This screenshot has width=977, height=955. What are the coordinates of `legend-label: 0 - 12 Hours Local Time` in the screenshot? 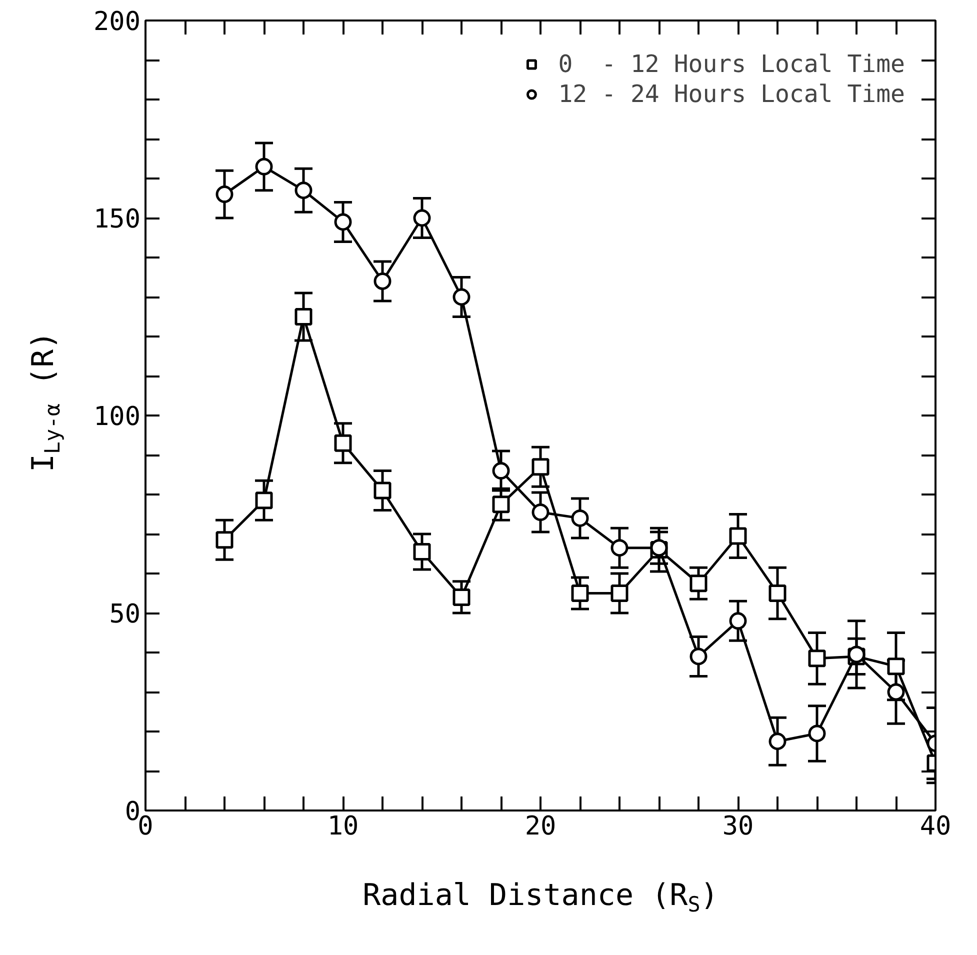 It's located at (731, 64).